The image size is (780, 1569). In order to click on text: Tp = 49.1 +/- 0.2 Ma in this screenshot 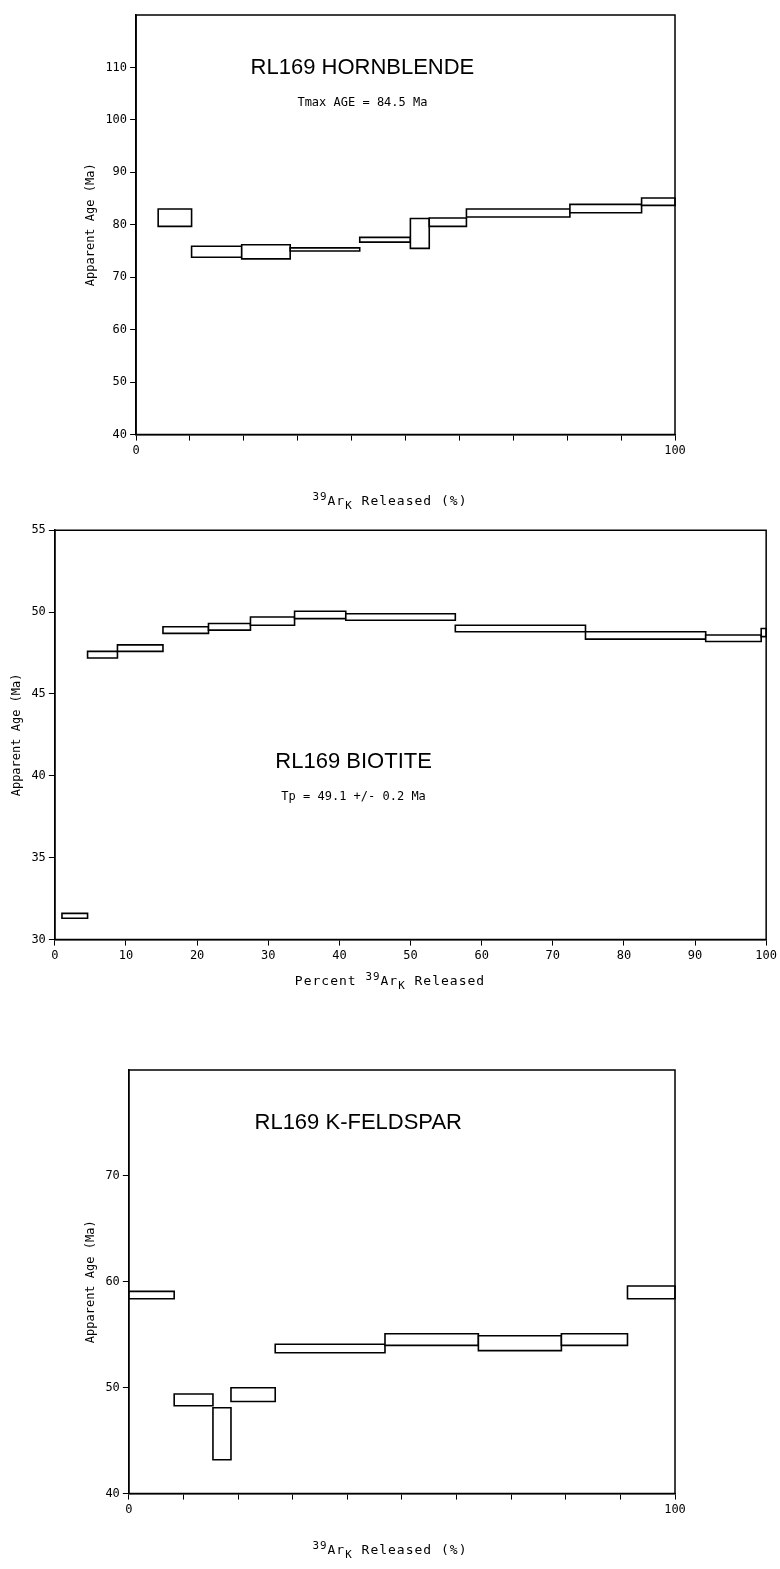, I will do `click(353, 795)`.